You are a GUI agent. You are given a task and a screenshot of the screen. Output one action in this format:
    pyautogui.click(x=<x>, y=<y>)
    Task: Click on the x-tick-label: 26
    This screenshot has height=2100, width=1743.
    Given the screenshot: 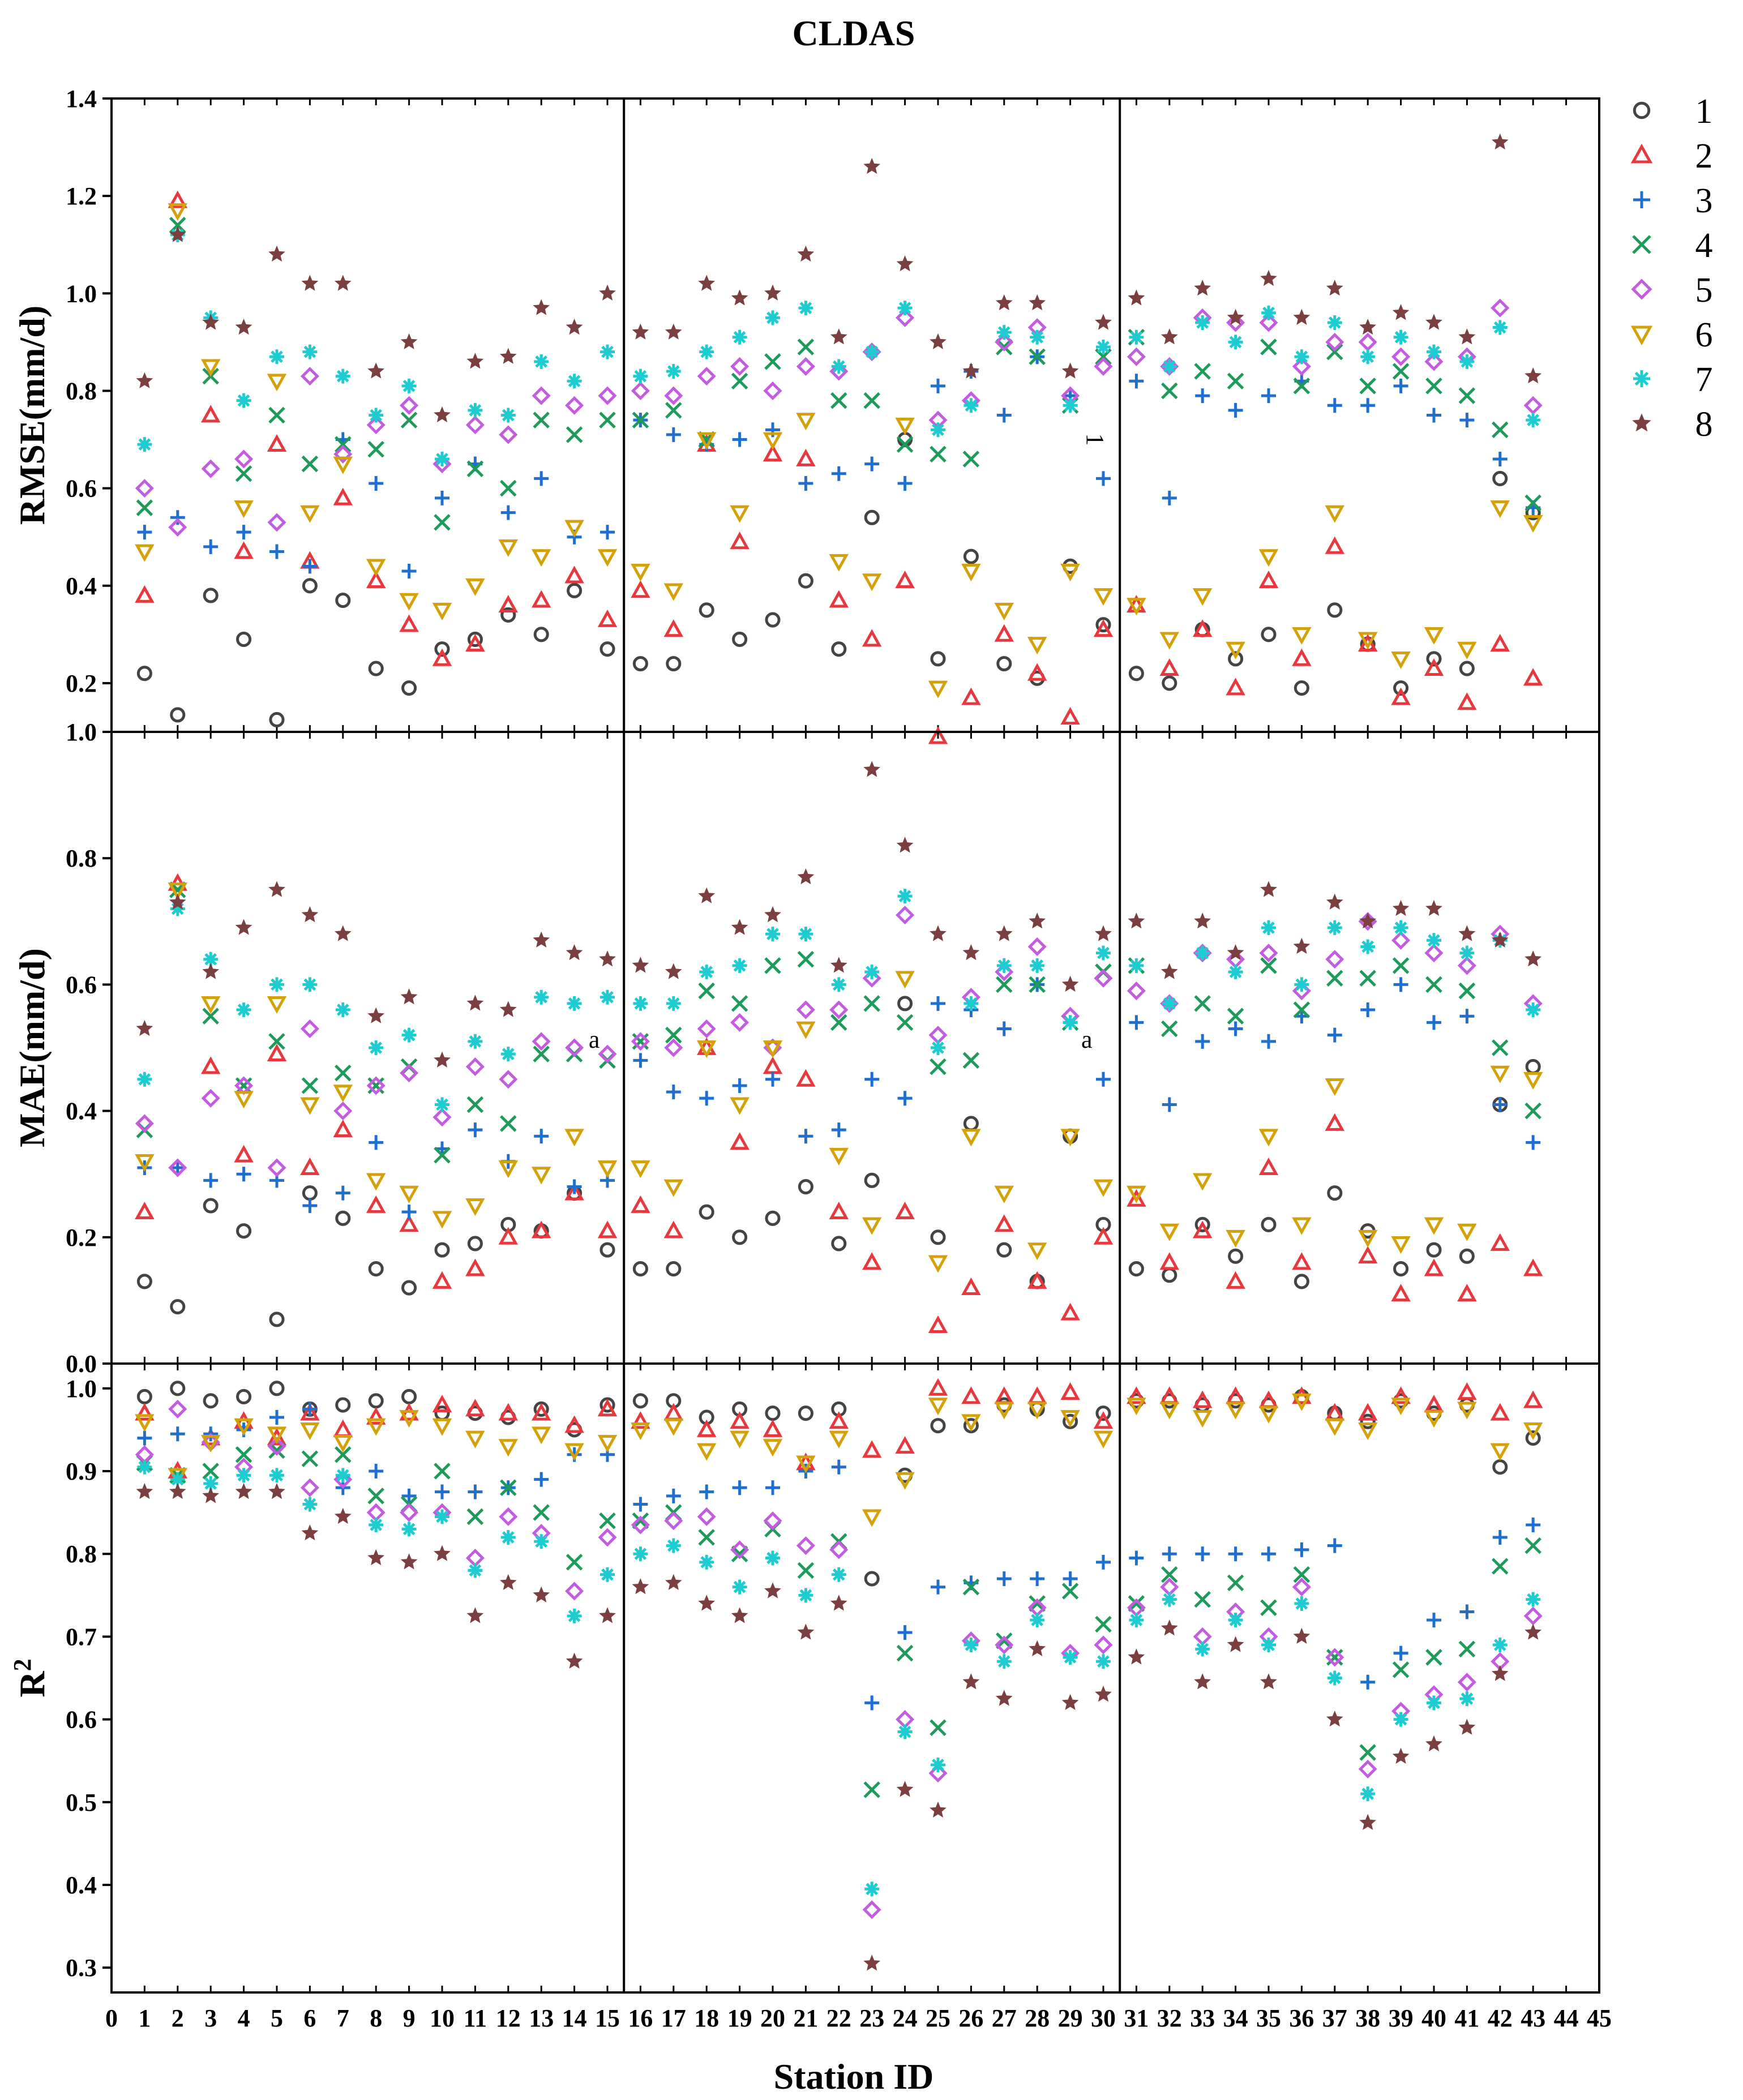 What is the action you would take?
    pyautogui.click(x=971, y=2018)
    